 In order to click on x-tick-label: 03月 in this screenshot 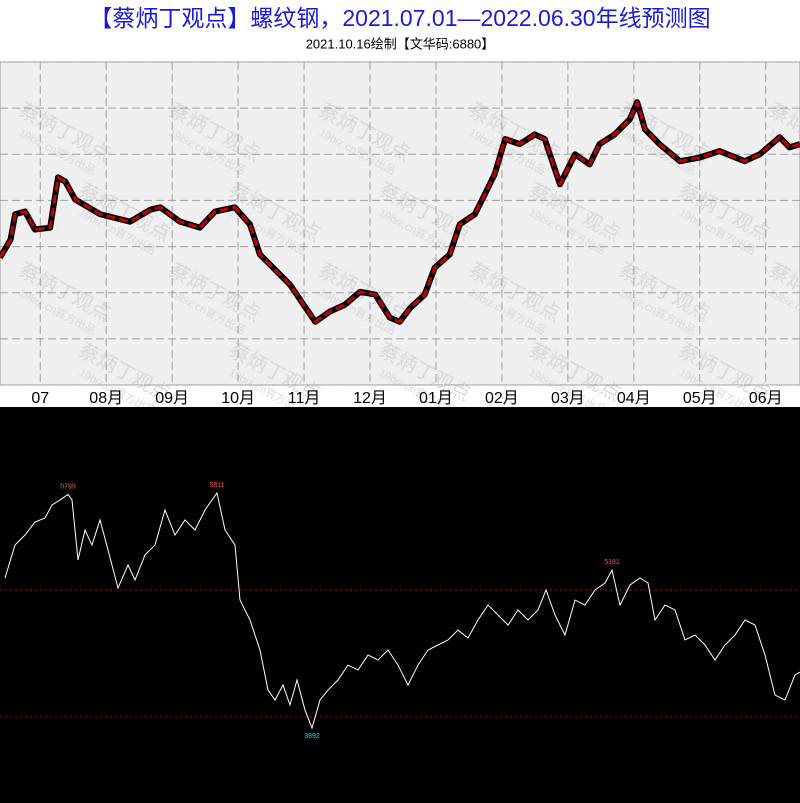, I will do `click(568, 398)`.